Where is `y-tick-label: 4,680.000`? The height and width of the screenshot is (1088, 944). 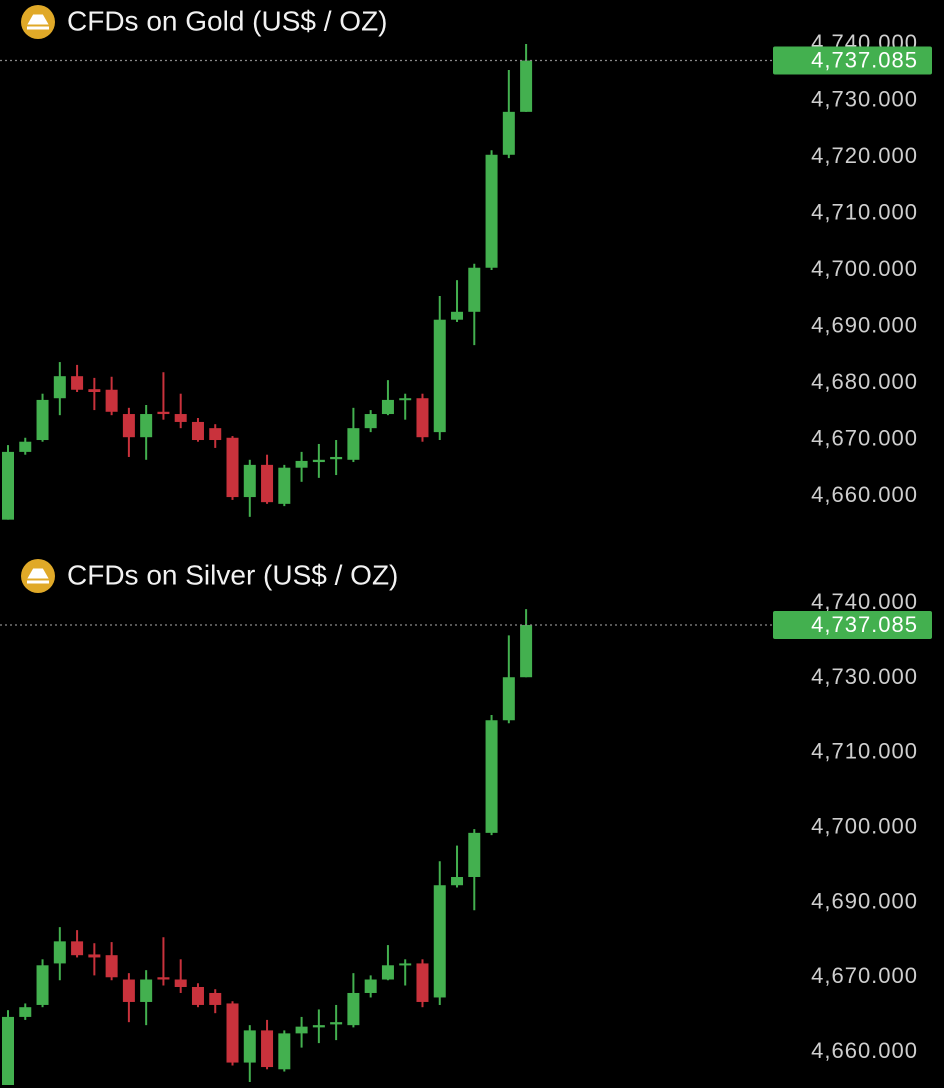 y-tick-label: 4,680.000 is located at coordinates (864, 381).